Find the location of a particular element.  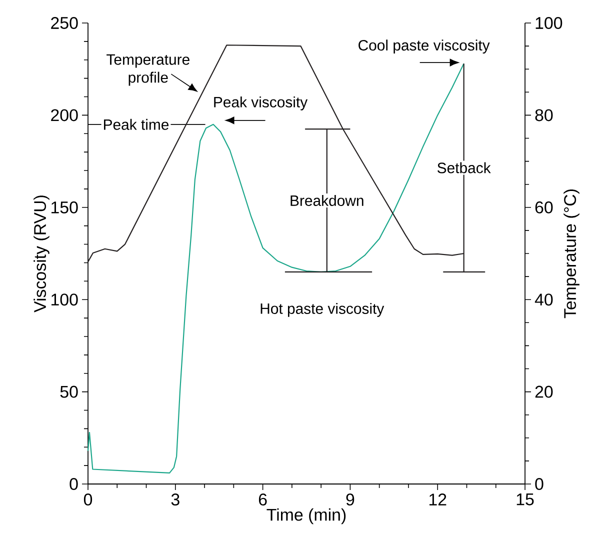

y-tick-label: 0 is located at coordinates (74, 484).